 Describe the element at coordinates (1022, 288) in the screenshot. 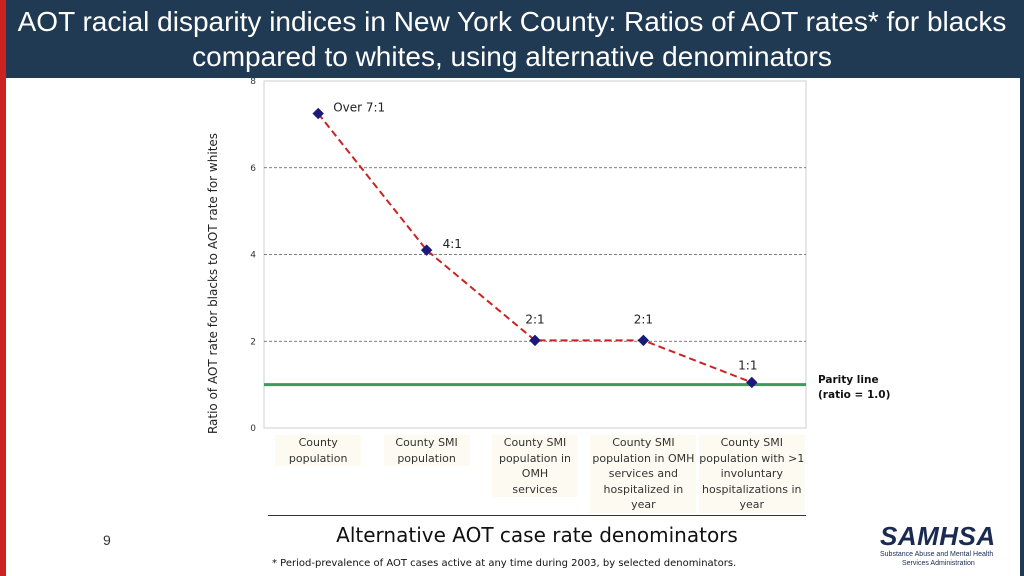

I see `right-accent-bar` at that location.